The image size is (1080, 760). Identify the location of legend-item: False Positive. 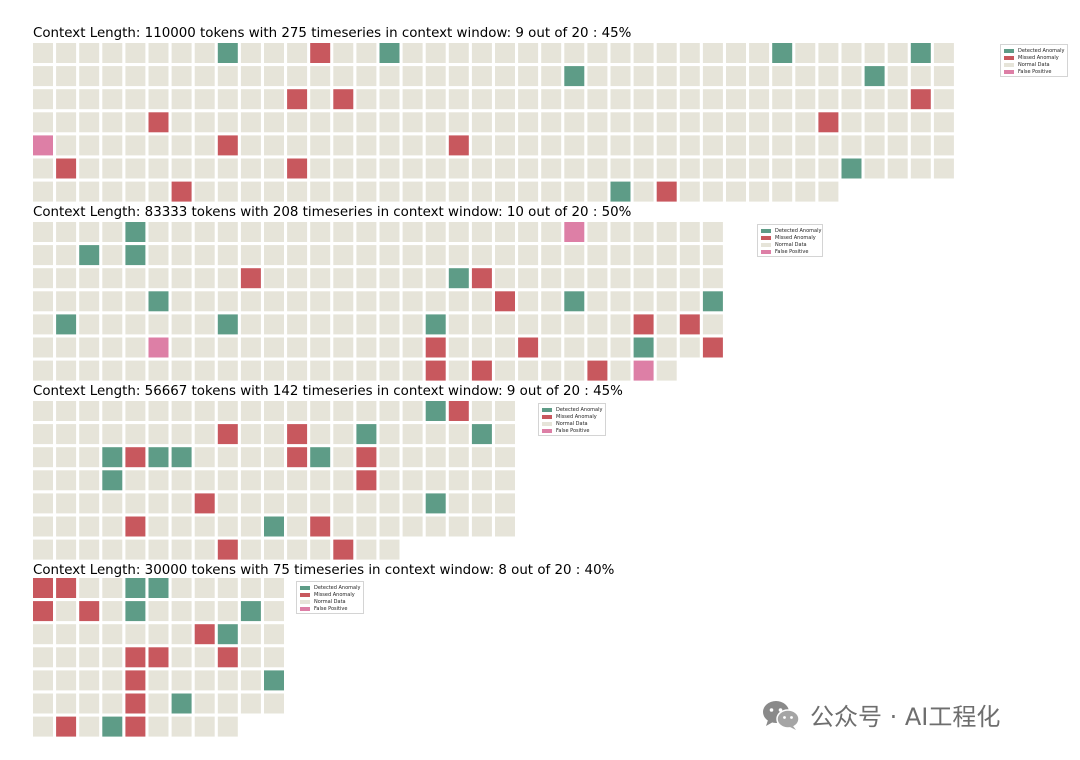
(330, 608).